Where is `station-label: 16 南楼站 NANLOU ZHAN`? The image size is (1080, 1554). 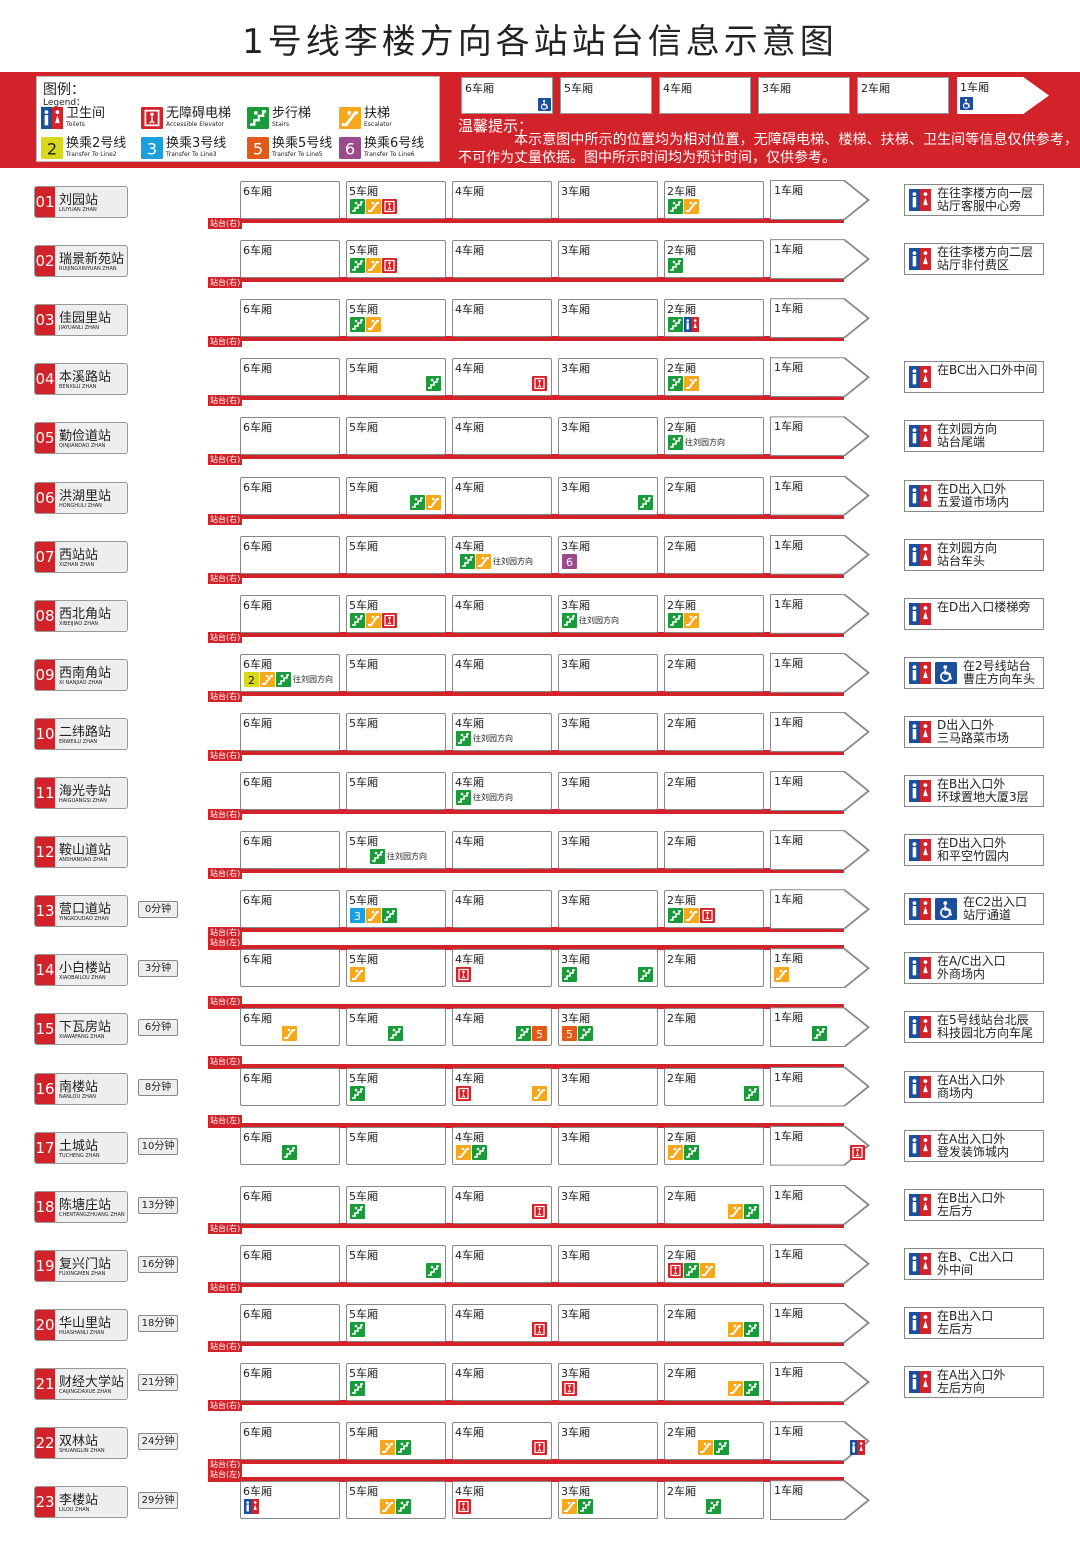 station-label: 16 南楼站 NANLOU ZHAN is located at coordinates (81, 1088).